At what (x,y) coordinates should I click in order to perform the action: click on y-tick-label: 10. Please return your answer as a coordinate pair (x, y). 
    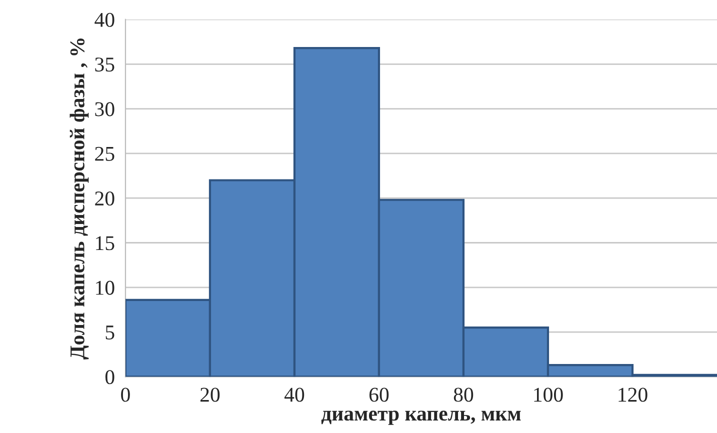
    Looking at the image, I should click on (105, 287).